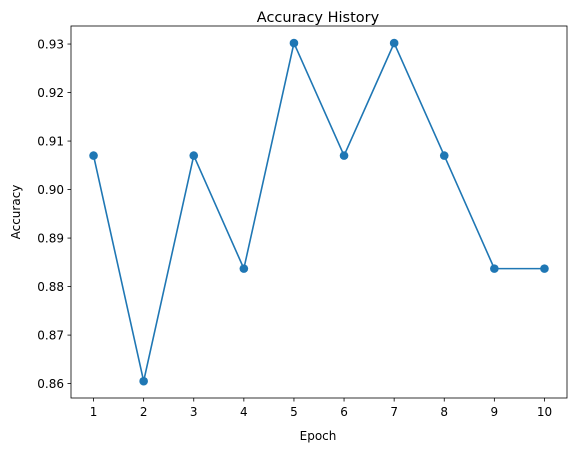 This screenshot has height=453, width=576. What do you see at coordinates (50, 44) in the screenshot?
I see `y-tick-label: 0.93` at bounding box center [50, 44].